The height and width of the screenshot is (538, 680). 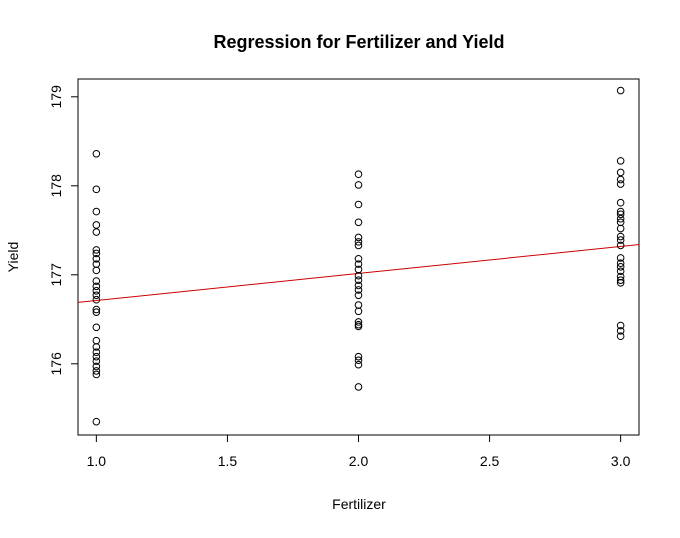 What do you see at coordinates (13, 257) in the screenshot?
I see `y-axis-label: Yield` at bounding box center [13, 257].